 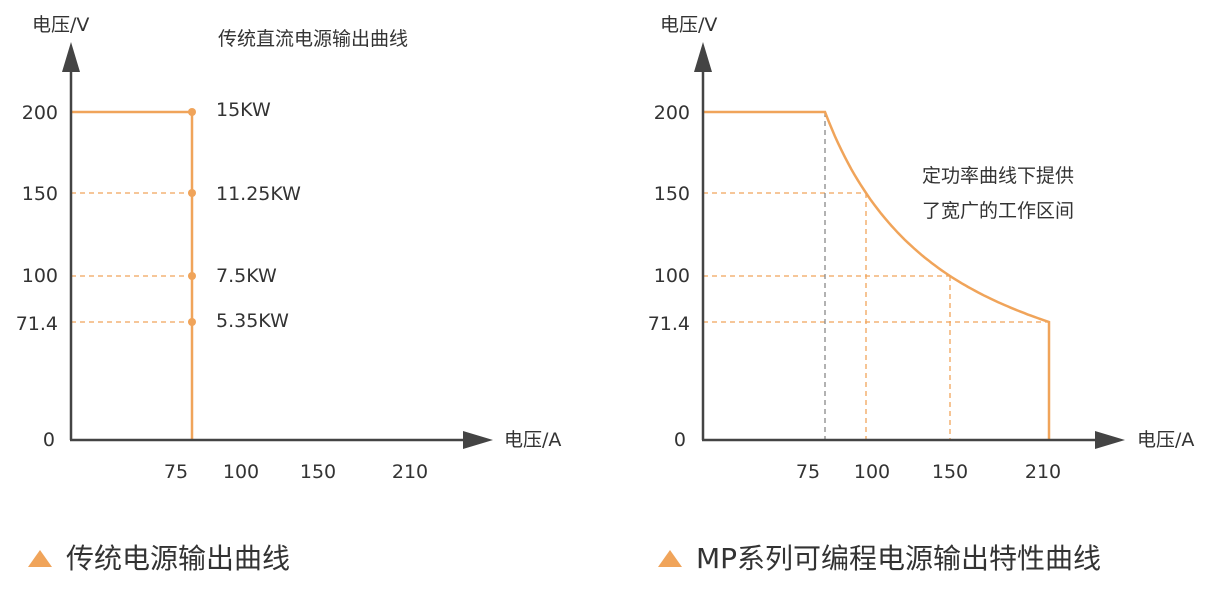 I want to click on caption: 传统电源输出曲线, so click(x=159, y=558).